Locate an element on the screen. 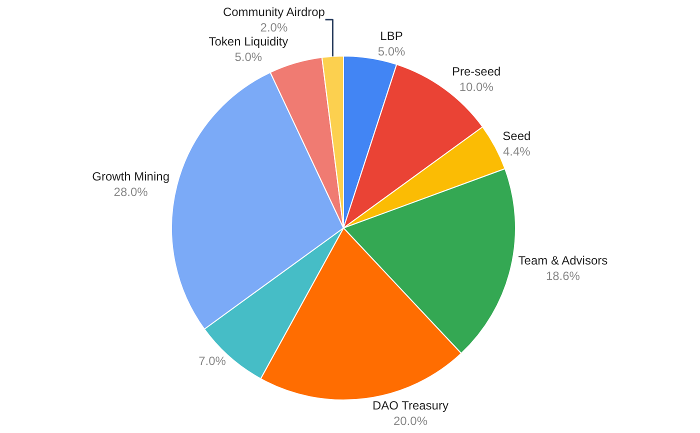 The image size is (700, 433). slice-label: Team & Advisors is located at coordinates (563, 261).